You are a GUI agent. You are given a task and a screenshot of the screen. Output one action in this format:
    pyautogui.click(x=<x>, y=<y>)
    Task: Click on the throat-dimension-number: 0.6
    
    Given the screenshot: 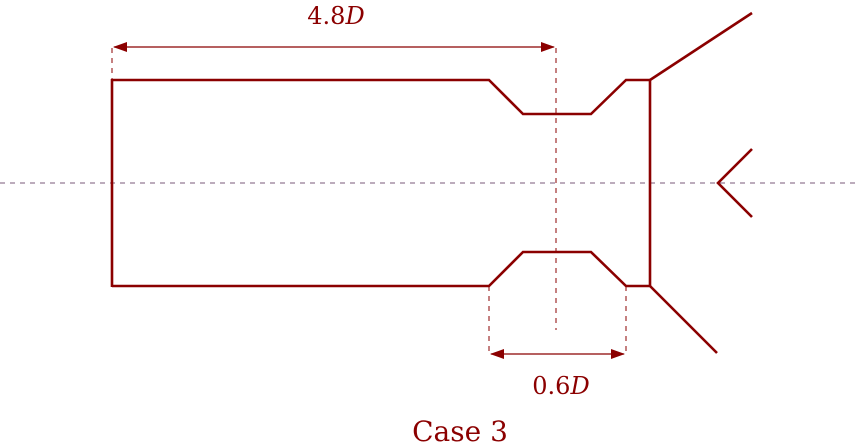 What is the action you would take?
    pyautogui.click(x=551, y=386)
    